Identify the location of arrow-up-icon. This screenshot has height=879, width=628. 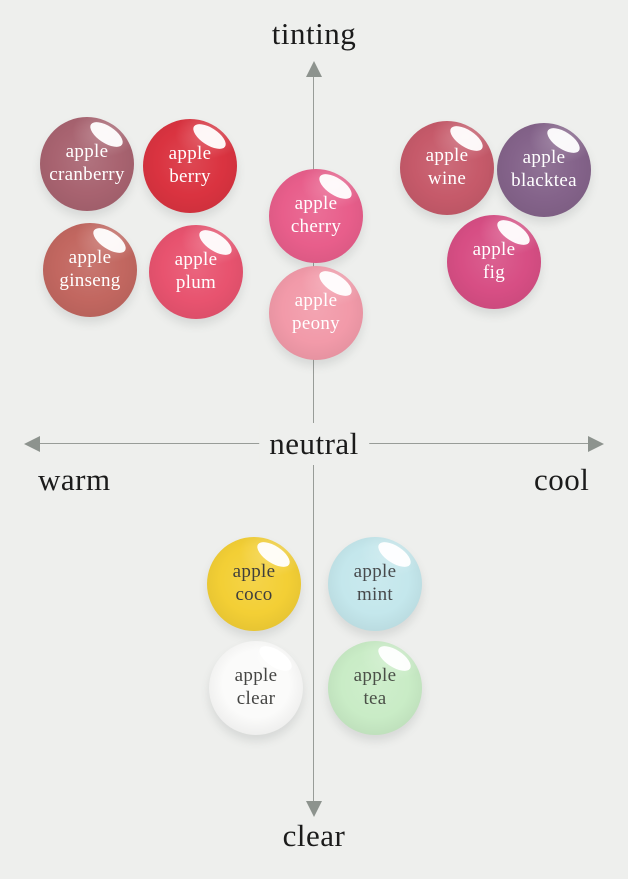
(314, 69).